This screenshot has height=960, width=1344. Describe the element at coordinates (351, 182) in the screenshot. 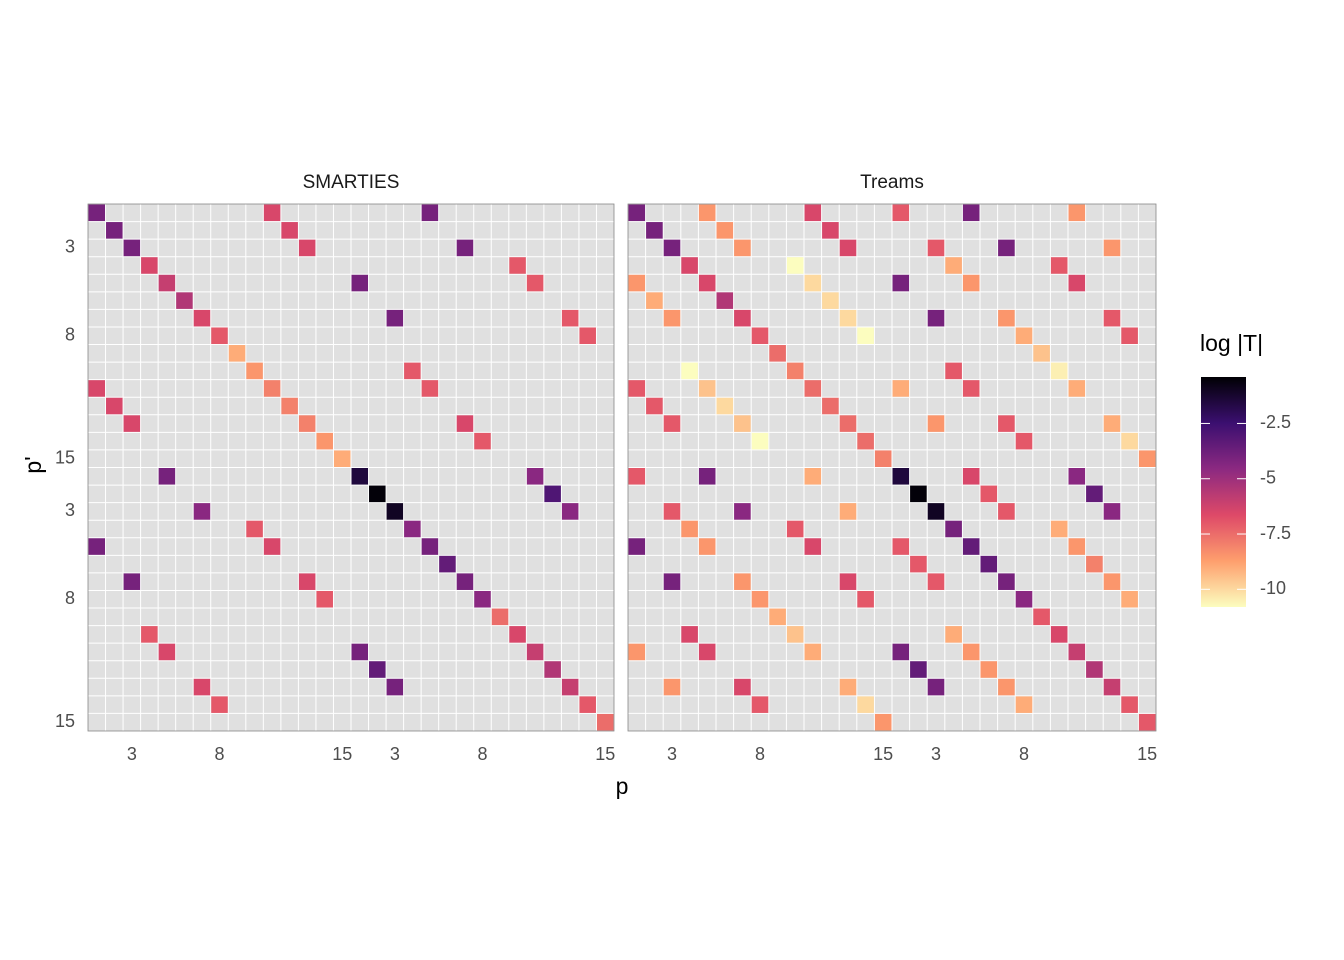

I see `panel-title: SMARTIES` at that location.